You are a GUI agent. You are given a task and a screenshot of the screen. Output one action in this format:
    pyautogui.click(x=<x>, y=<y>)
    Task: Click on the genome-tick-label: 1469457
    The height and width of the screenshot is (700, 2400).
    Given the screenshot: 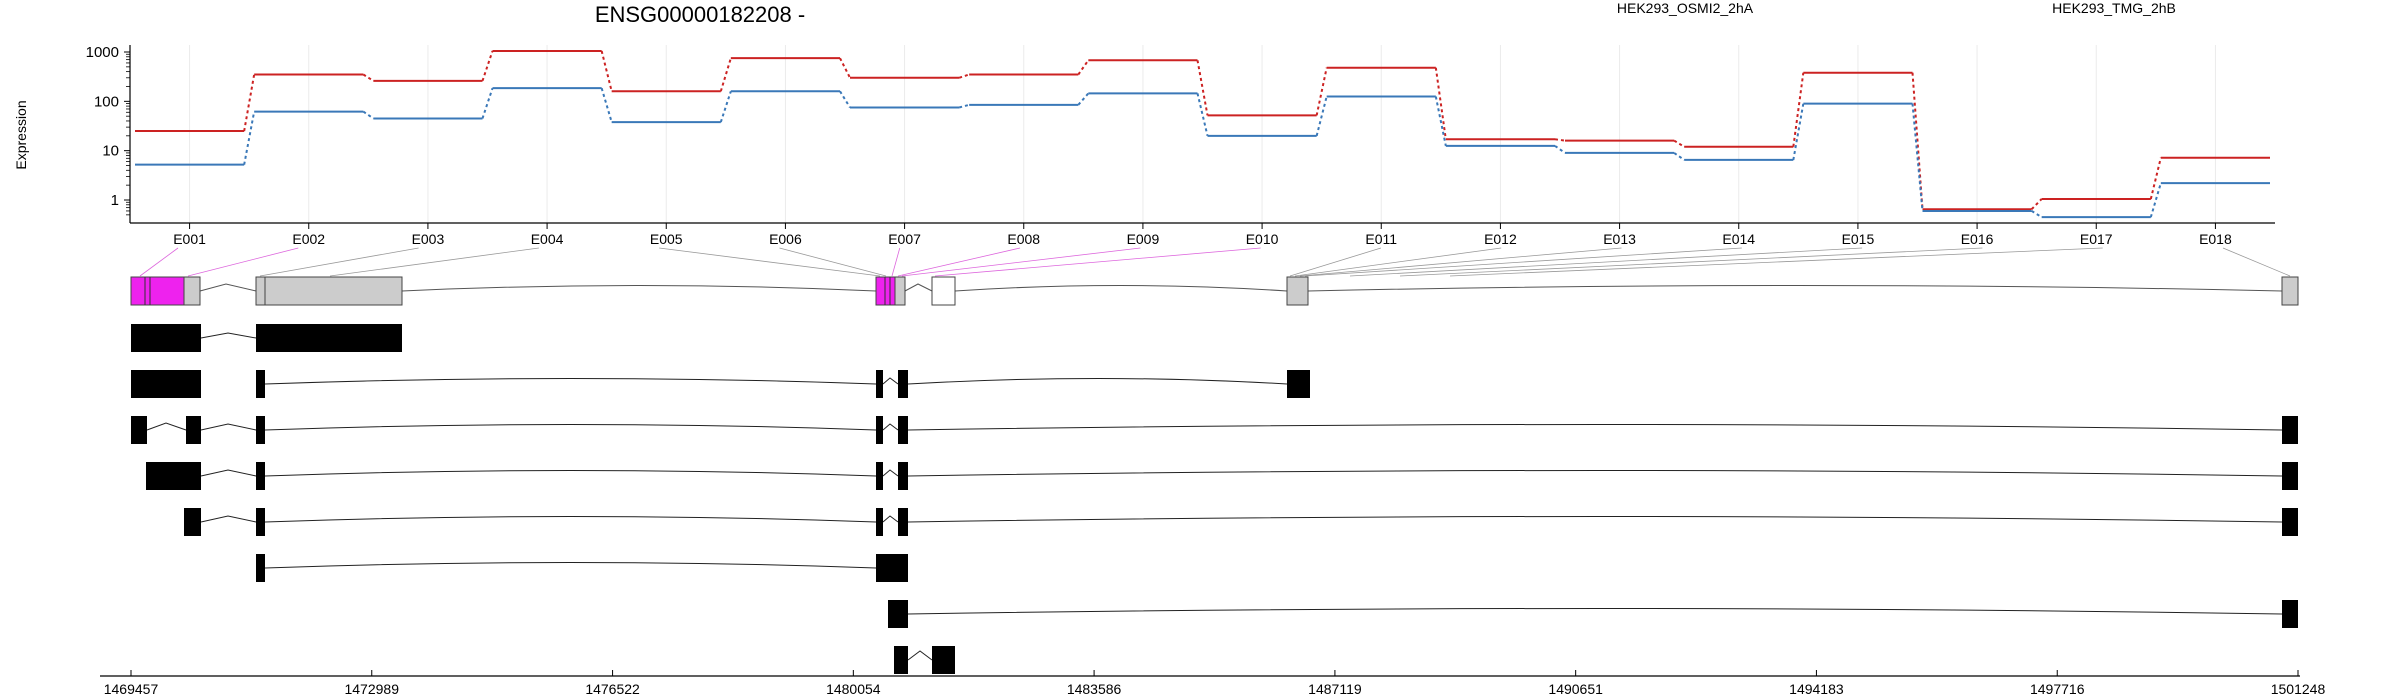 What is the action you would take?
    pyautogui.click(x=131, y=689)
    